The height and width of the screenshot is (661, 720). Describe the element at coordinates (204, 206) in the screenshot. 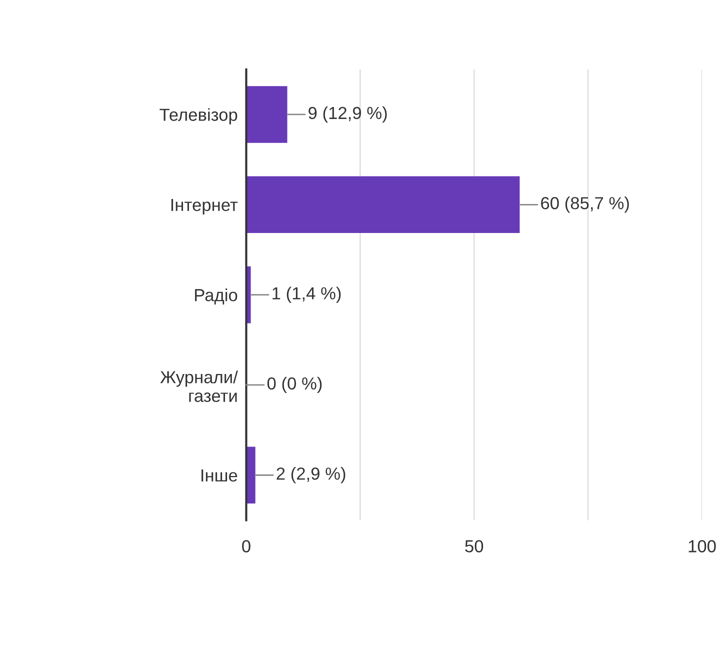

I see `y-tick-label: Інтернет` at that location.